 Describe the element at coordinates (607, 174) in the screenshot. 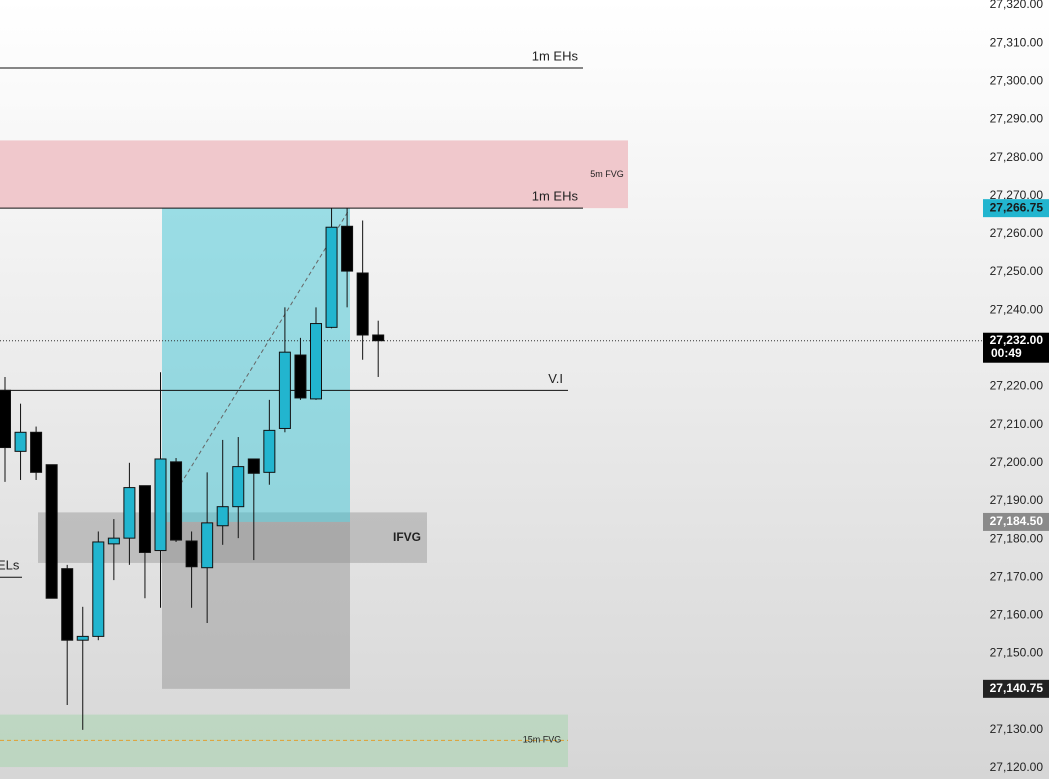

I see `zone-label: 5m FVG` at that location.